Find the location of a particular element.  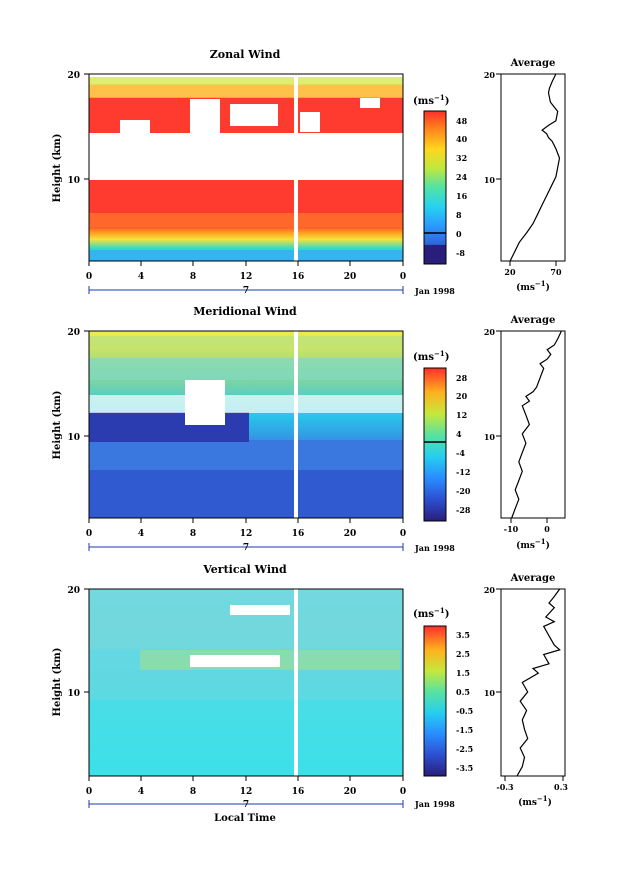

colorbar-label: 24 is located at coordinates (462, 177).